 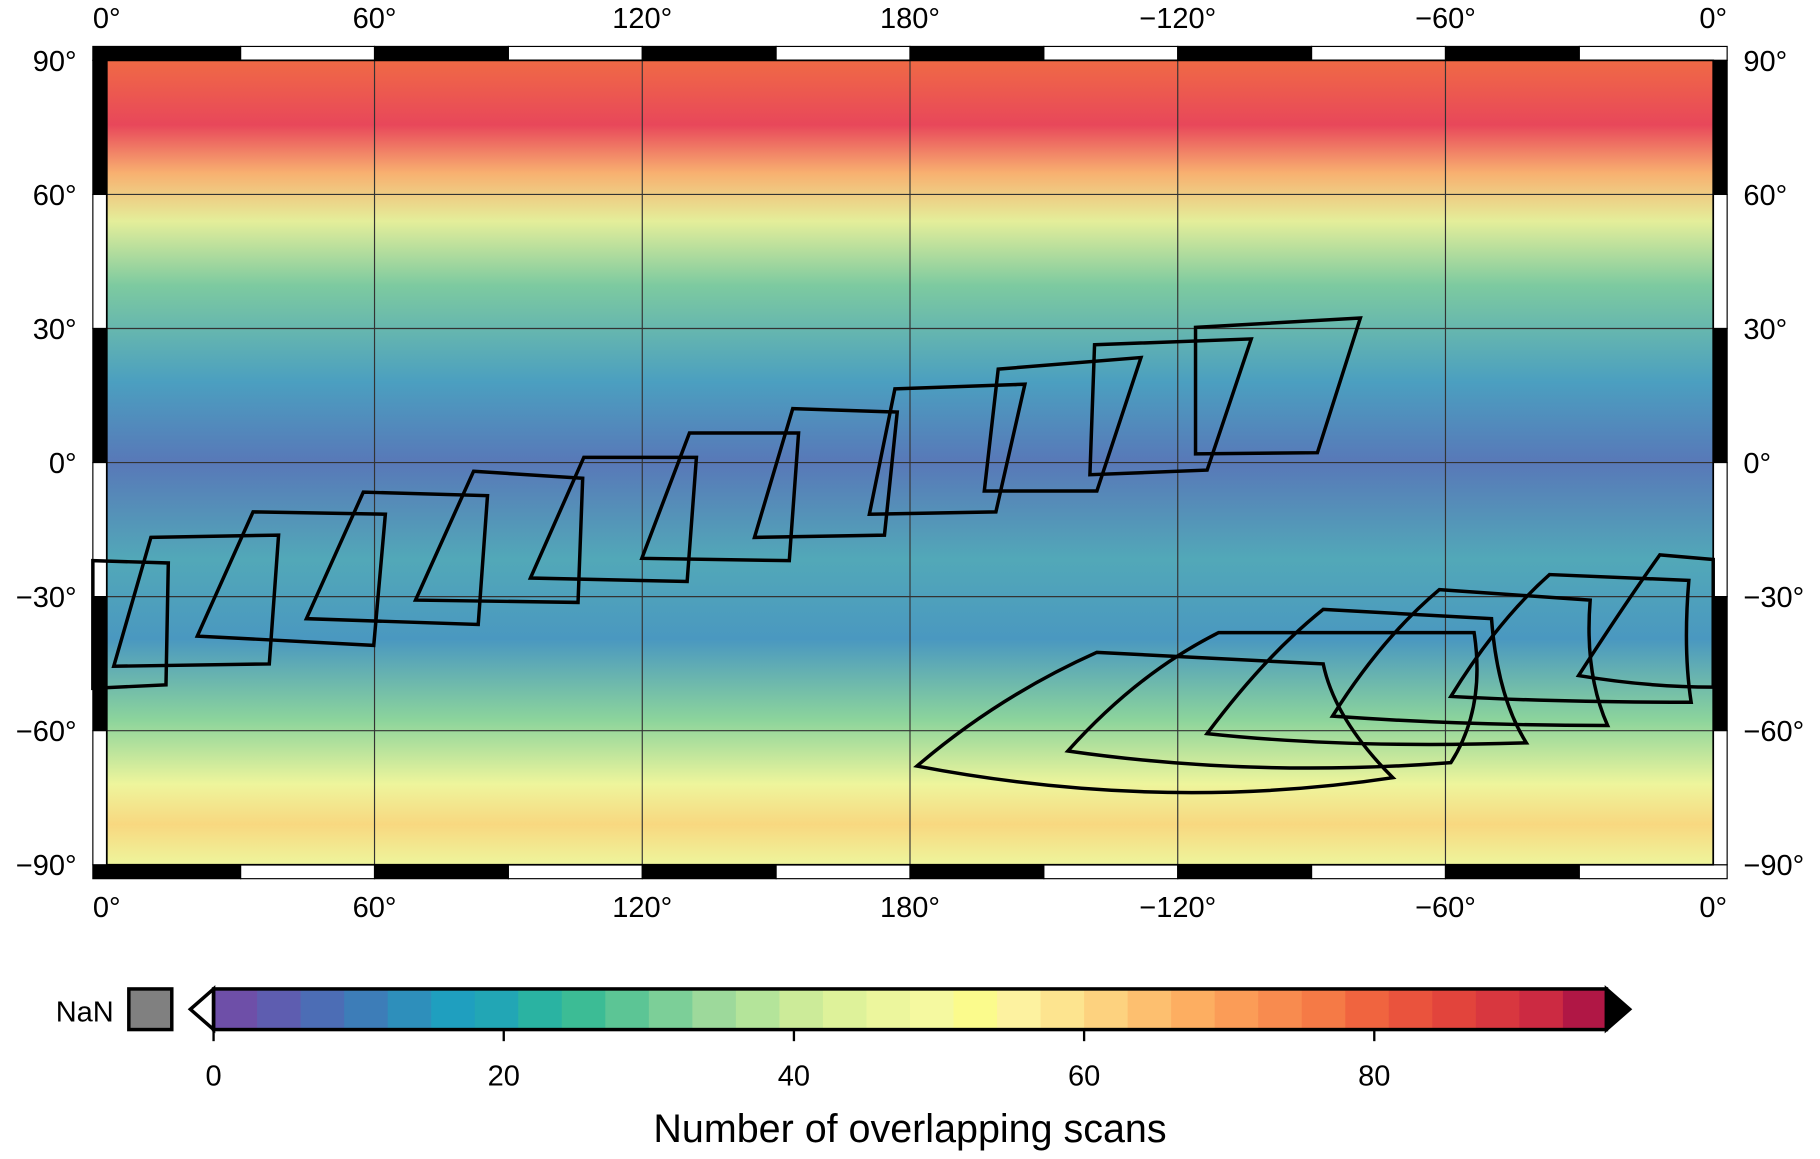 What do you see at coordinates (150, 1009) in the screenshot?
I see `nan-swatch` at bounding box center [150, 1009].